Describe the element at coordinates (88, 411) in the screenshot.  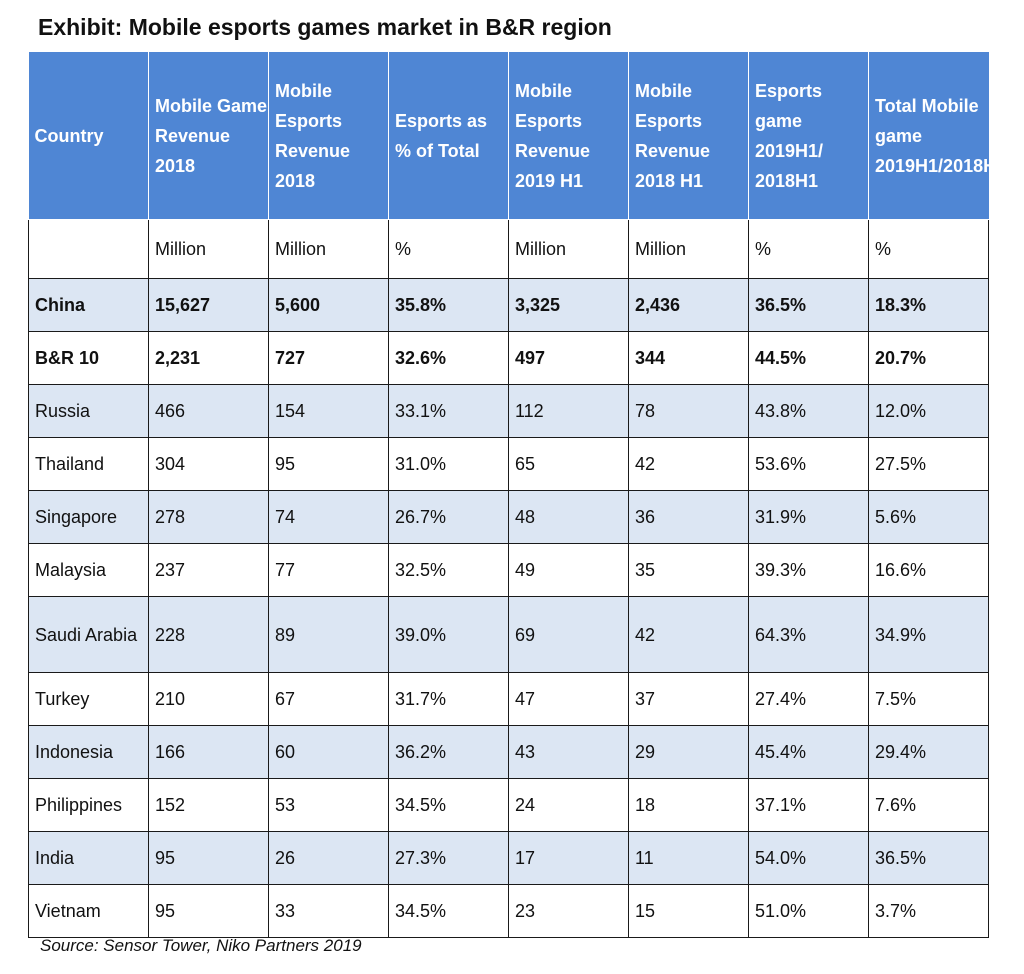
I see `country-cell: Russia` at that location.